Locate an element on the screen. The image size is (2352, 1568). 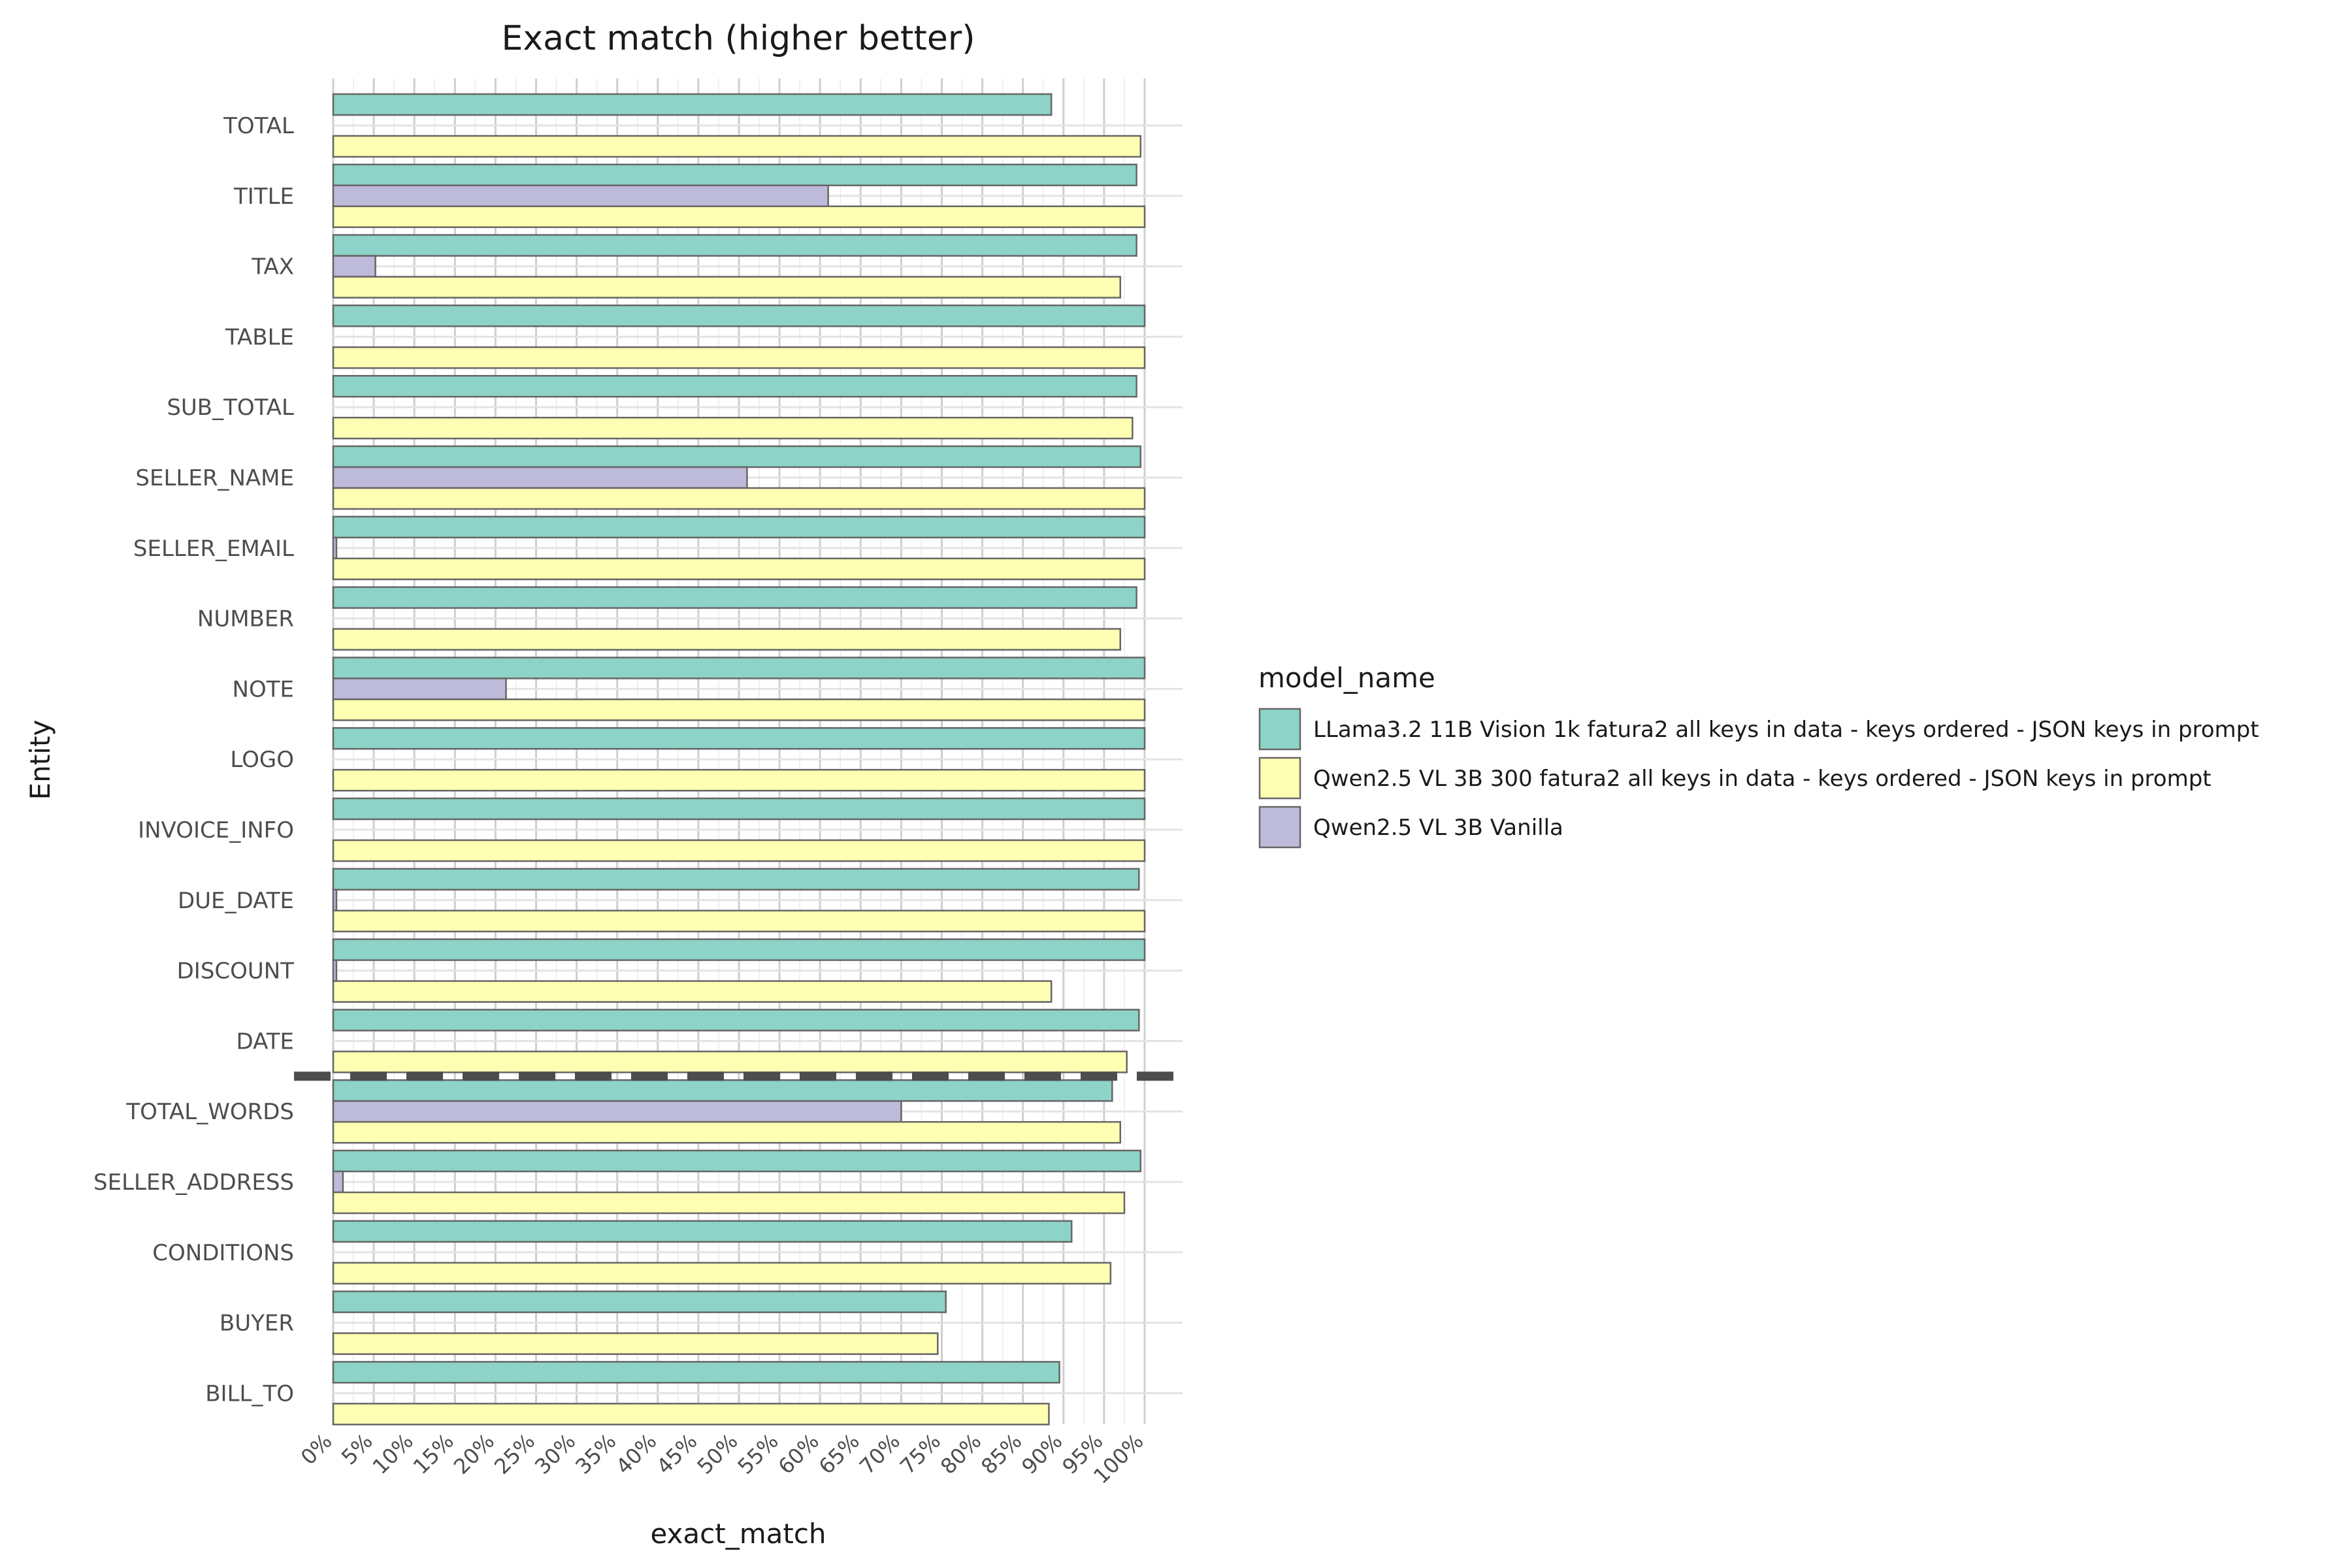
x-tick-label: 10% is located at coordinates (393, 1454).